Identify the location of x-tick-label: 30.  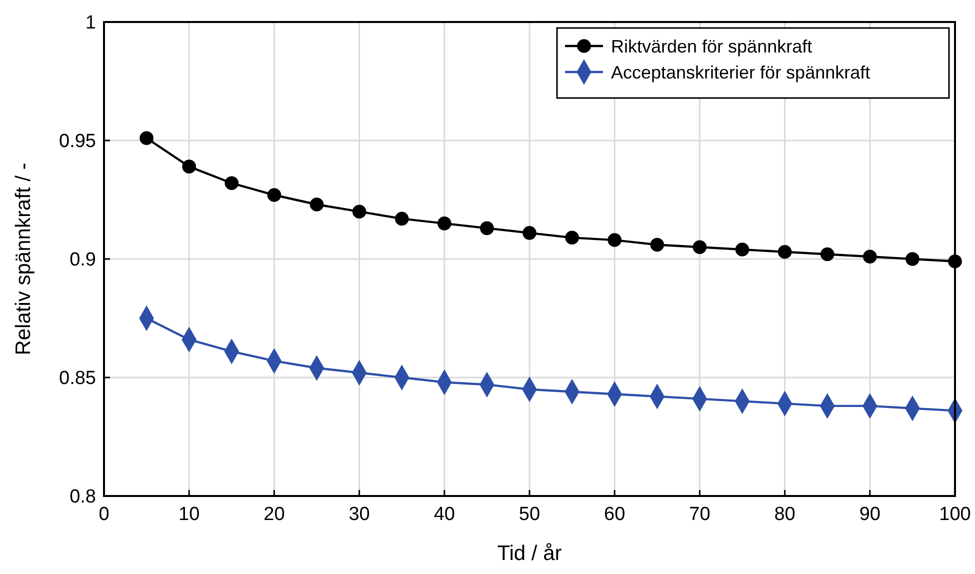
(359, 514).